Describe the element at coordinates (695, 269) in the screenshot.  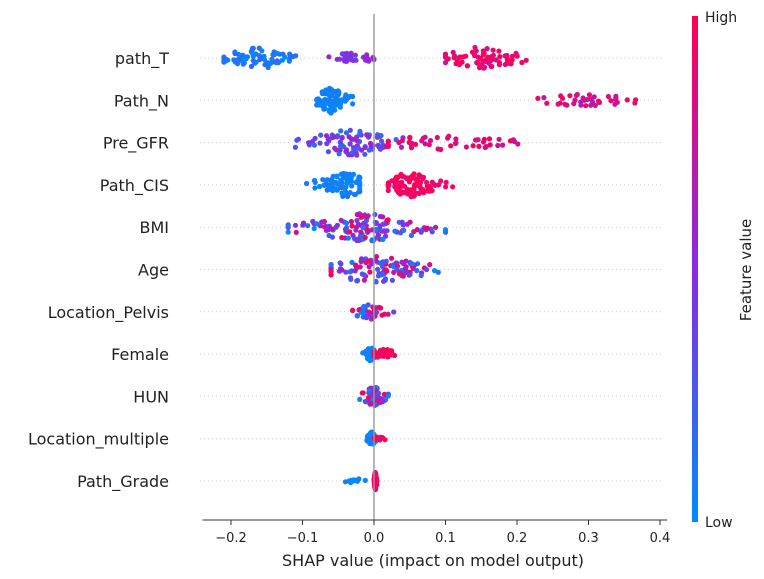
I see `colorbar-gradient` at that location.